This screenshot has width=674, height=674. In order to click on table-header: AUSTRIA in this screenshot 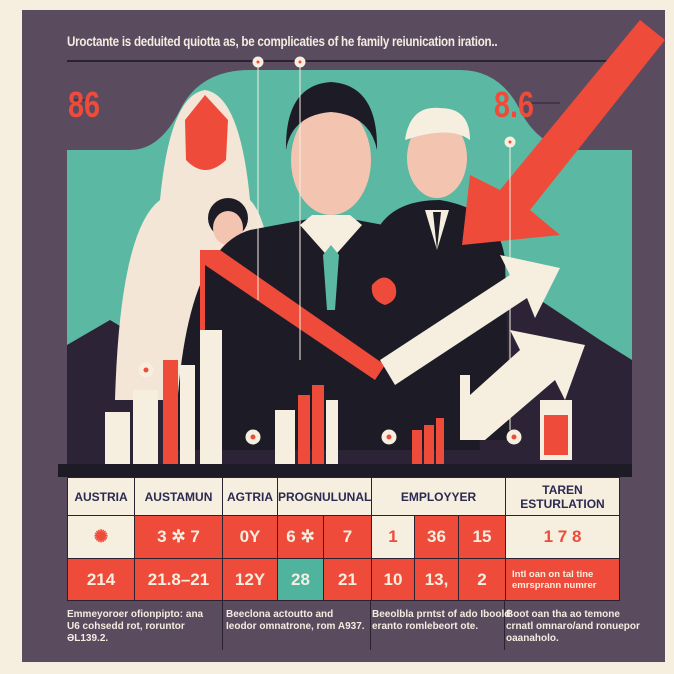, I will do `click(101, 496)`.